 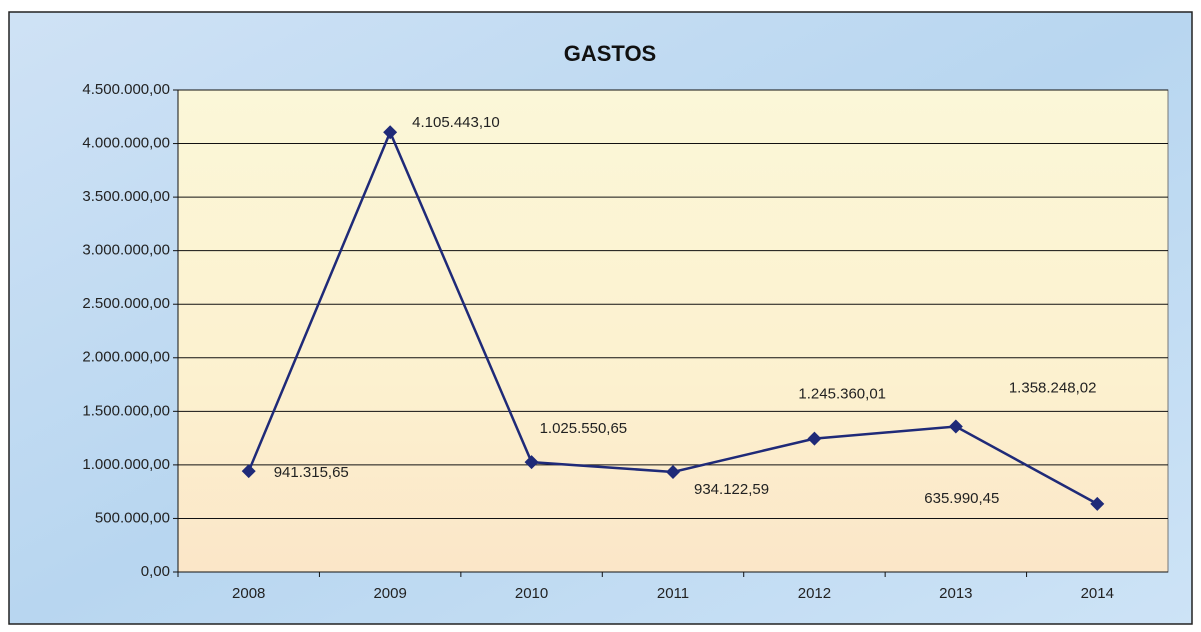 What do you see at coordinates (389, 593) in the screenshot?
I see `x-tick-label: 2009` at bounding box center [389, 593].